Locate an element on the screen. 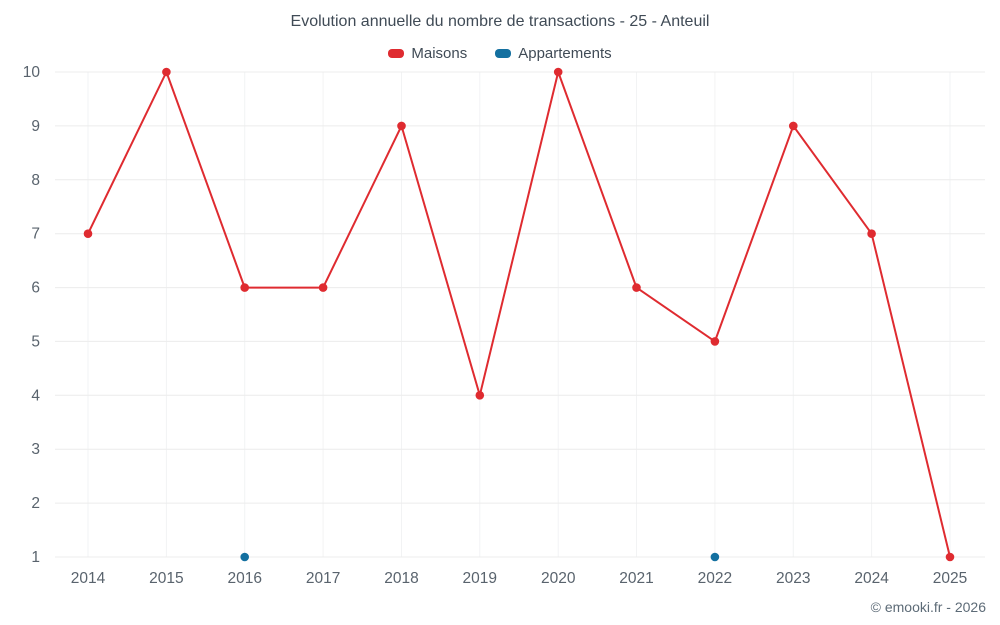 Image resolution: width=1000 pixels, height=625 pixels. point-maisons-2020 is located at coordinates (558, 72).